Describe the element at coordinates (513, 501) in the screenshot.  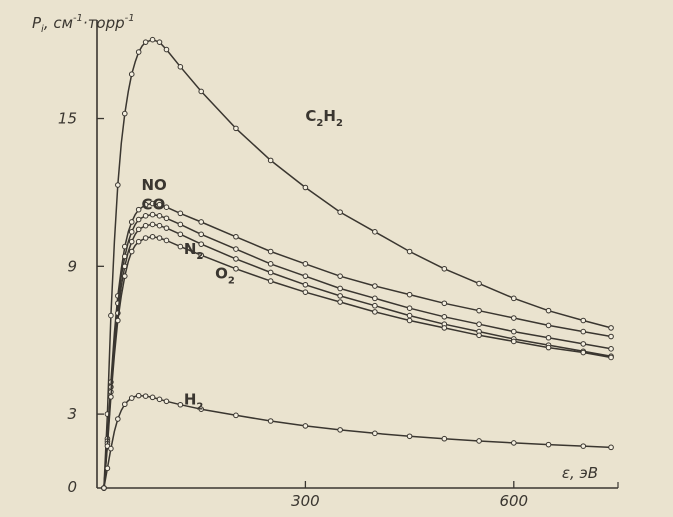
I see `x-tick-label: 600` at that location.